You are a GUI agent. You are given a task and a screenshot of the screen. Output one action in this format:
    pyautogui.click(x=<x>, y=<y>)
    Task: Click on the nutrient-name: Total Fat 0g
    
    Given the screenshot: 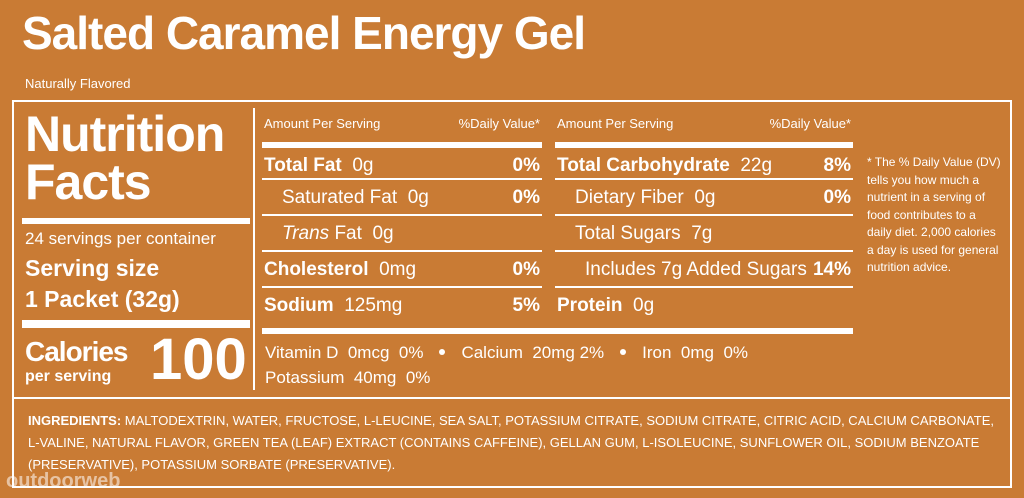 What is the action you would take?
    pyautogui.click(x=318, y=166)
    